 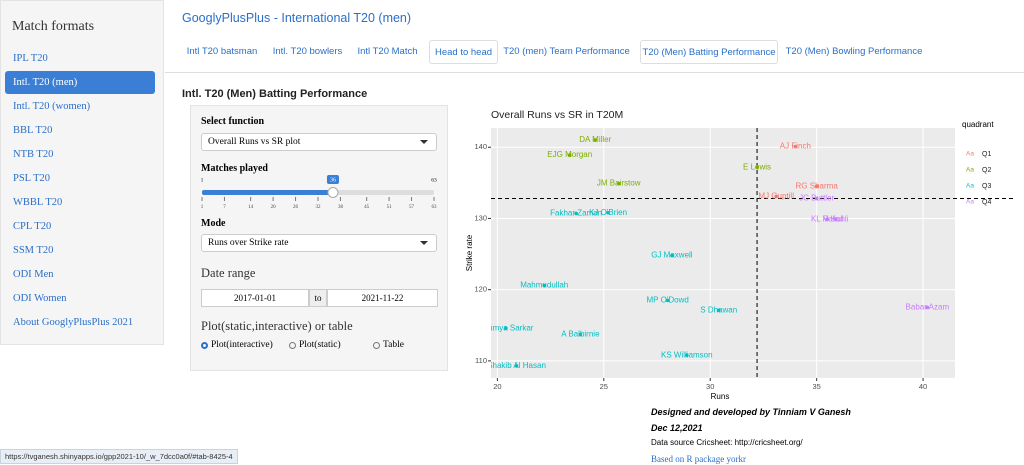 What do you see at coordinates (222, 51) in the screenshot?
I see `tab: Intl T20 batsman` at bounding box center [222, 51].